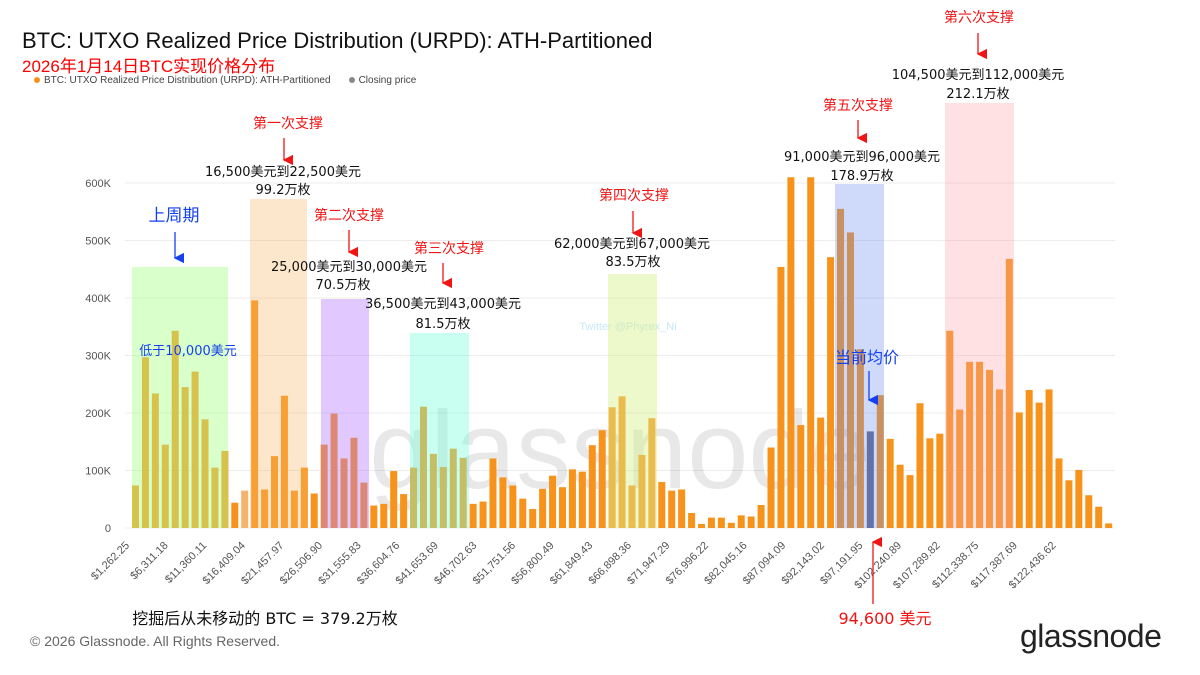 This screenshot has height=675, width=1200. Describe the element at coordinates (382, 80) in the screenshot. I see `legend-item-closing: Closing price` at that location.